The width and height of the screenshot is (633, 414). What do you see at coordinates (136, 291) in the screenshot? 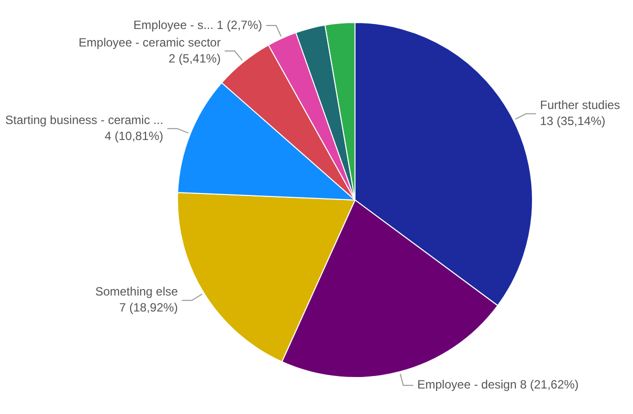
I see `slice-label: Something else` at bounding box center [136, 291].